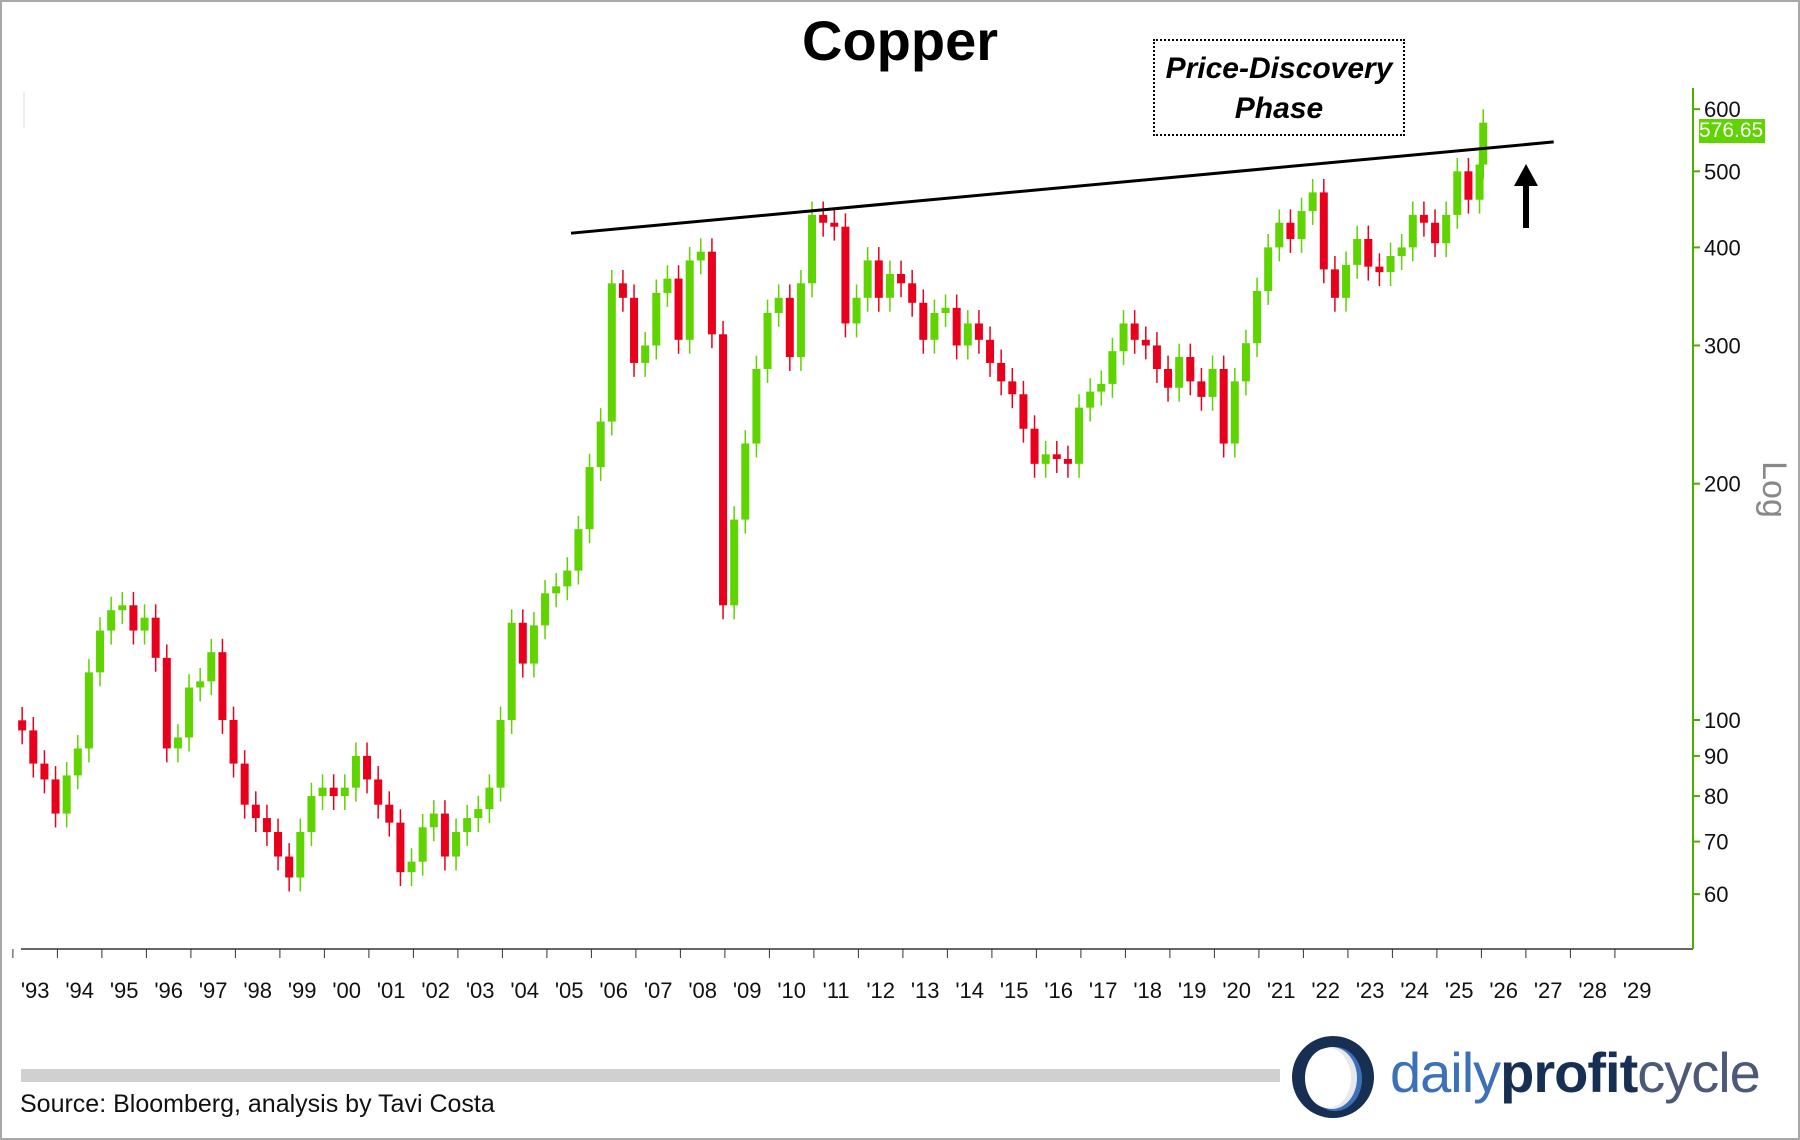 The image size is (1800, 1140). Describe the element at coordinates (569, 990) in the screenshot. I see `x-tick-label: '05` at that location.